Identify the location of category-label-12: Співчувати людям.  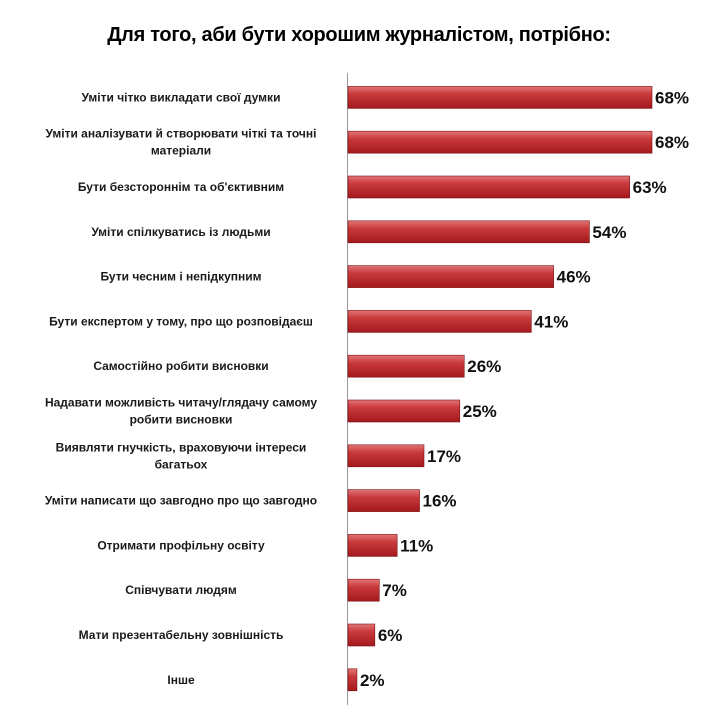
(181, 590).